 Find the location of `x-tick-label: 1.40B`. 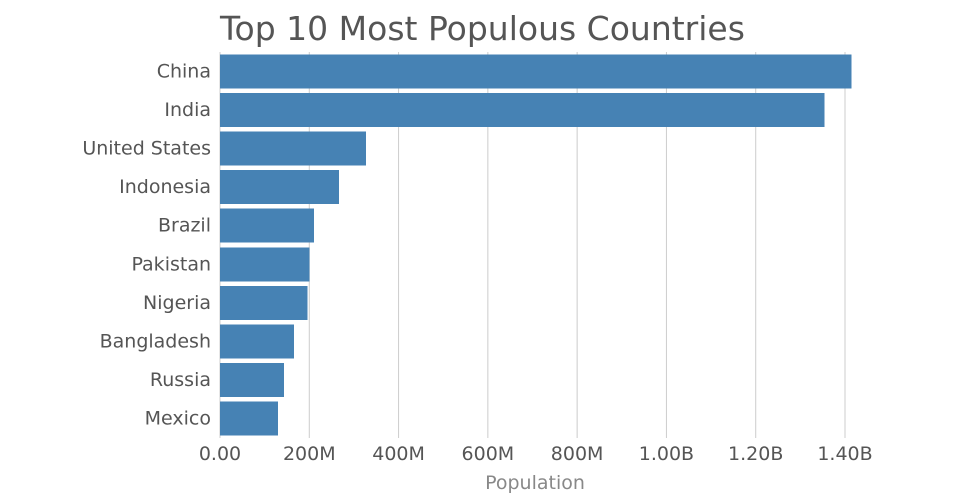

x-tick-label: 1.40B is located at coordinates (844, 454).